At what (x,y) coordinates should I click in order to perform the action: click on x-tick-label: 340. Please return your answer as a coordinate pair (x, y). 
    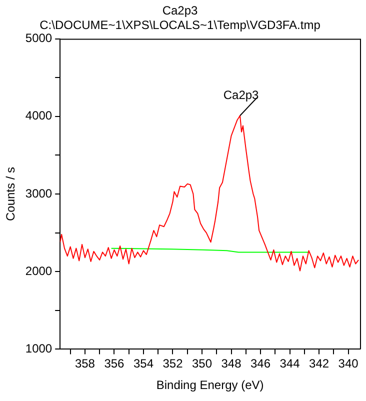
    Looking at the image, I should click on (348, 363).